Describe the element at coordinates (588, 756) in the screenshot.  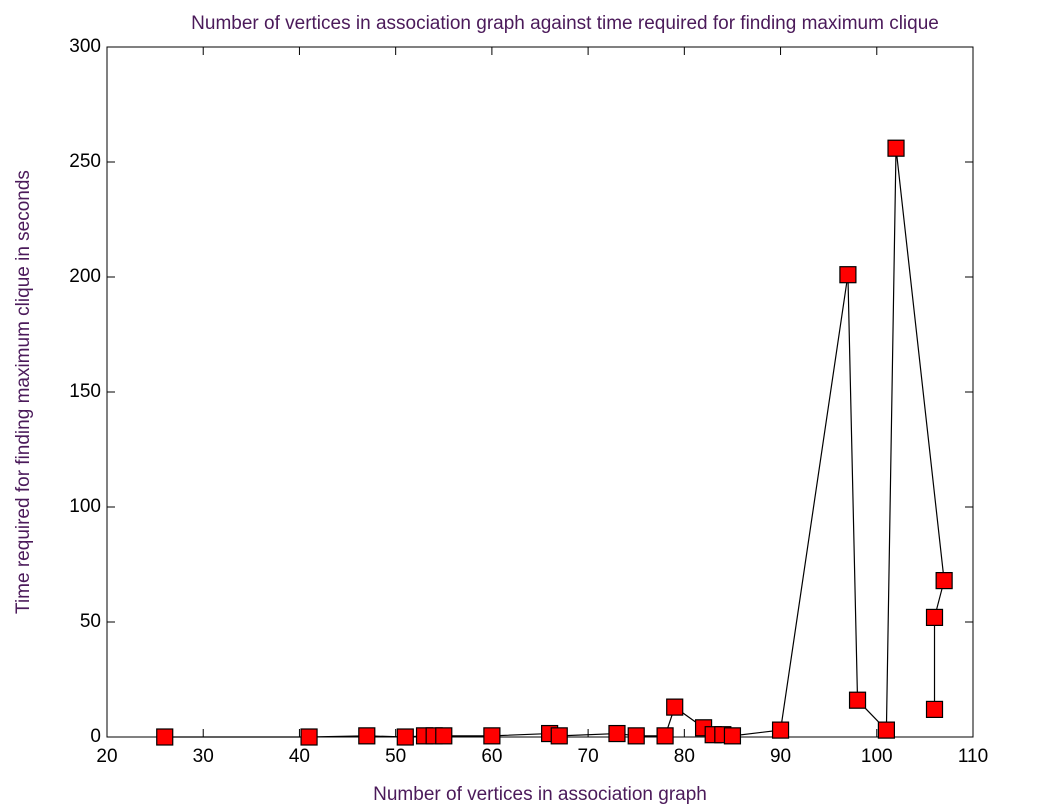
I see `x-tick-label: 70` at that location.